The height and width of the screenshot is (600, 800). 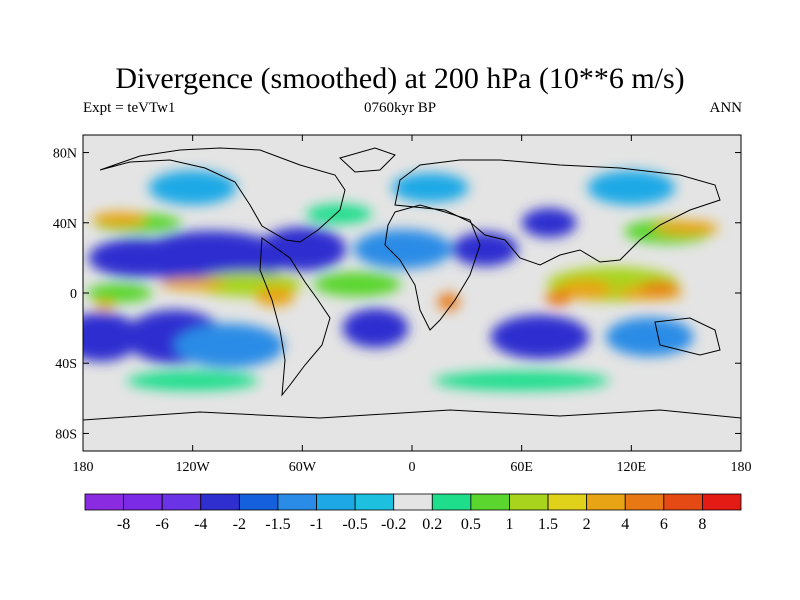 I want to click on y-tick-label: 80S, so click(x=66, y=434).